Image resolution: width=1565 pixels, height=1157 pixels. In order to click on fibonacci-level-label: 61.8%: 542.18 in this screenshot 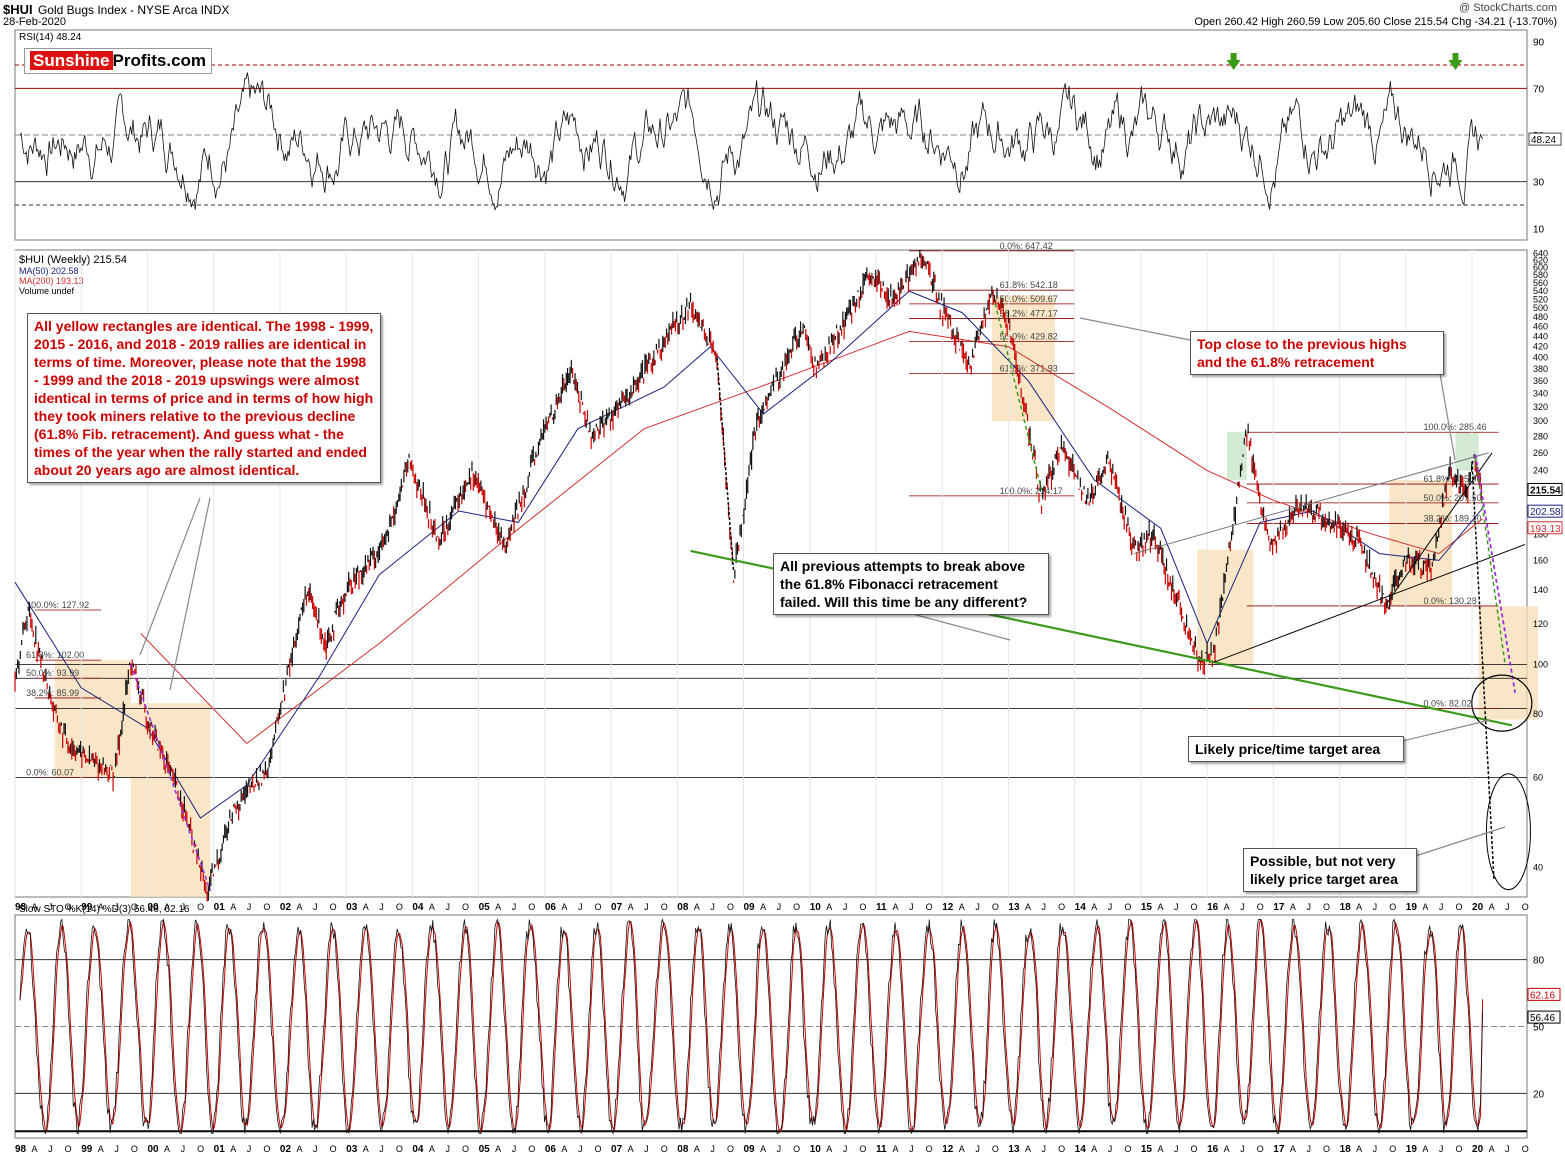, I will do `click(1029, 285)`.